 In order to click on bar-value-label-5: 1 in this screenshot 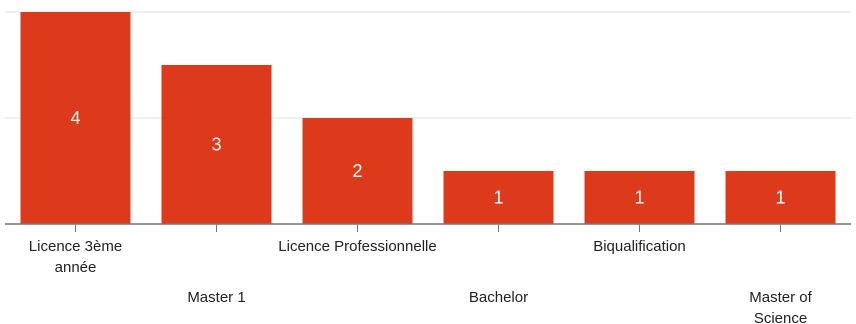, I will do `click(780, 198)`.